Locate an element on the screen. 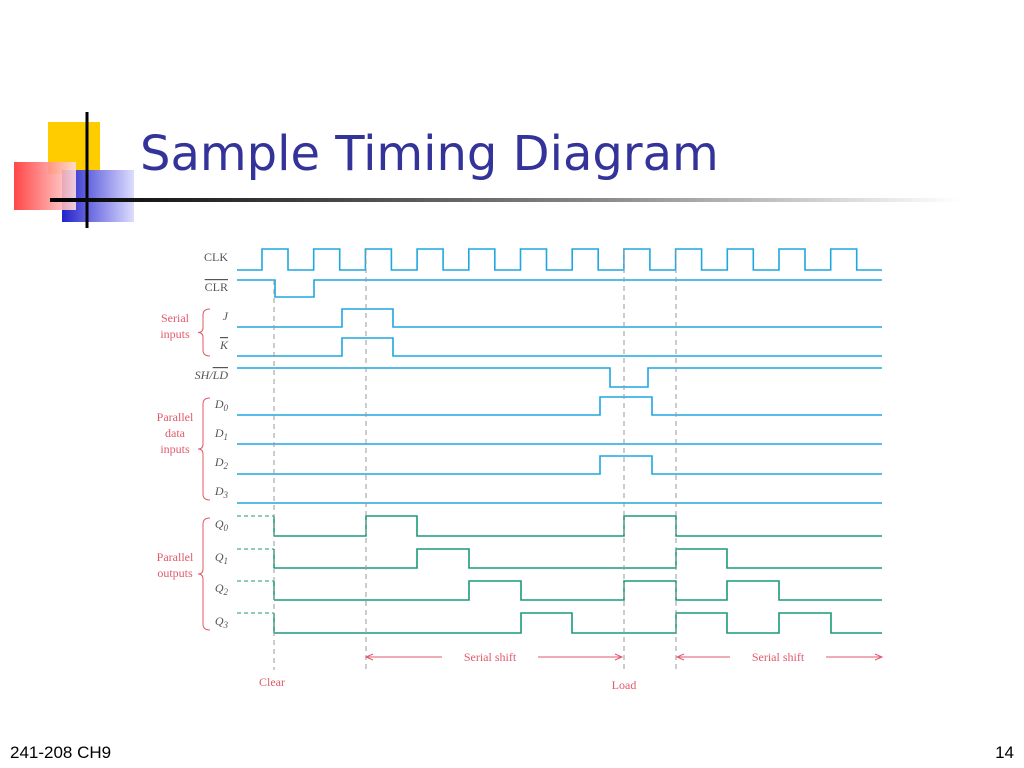 The image size is (1024, 768). signal-label: D2 is located at coordinates (221, 463).